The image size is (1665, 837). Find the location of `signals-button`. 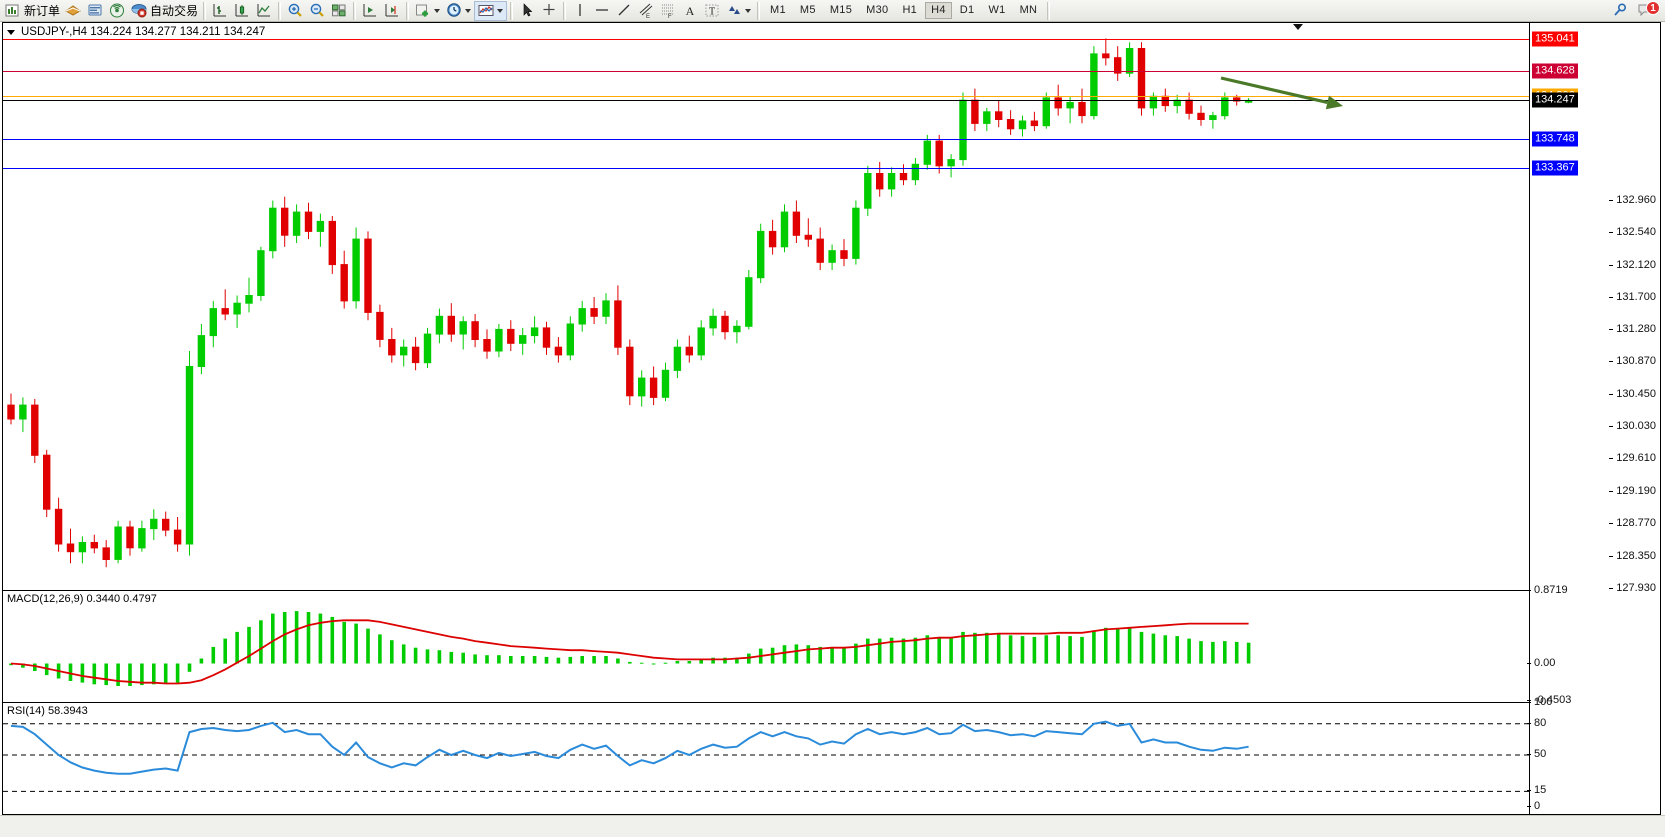

signals-button is located at coordinates (117, 11).